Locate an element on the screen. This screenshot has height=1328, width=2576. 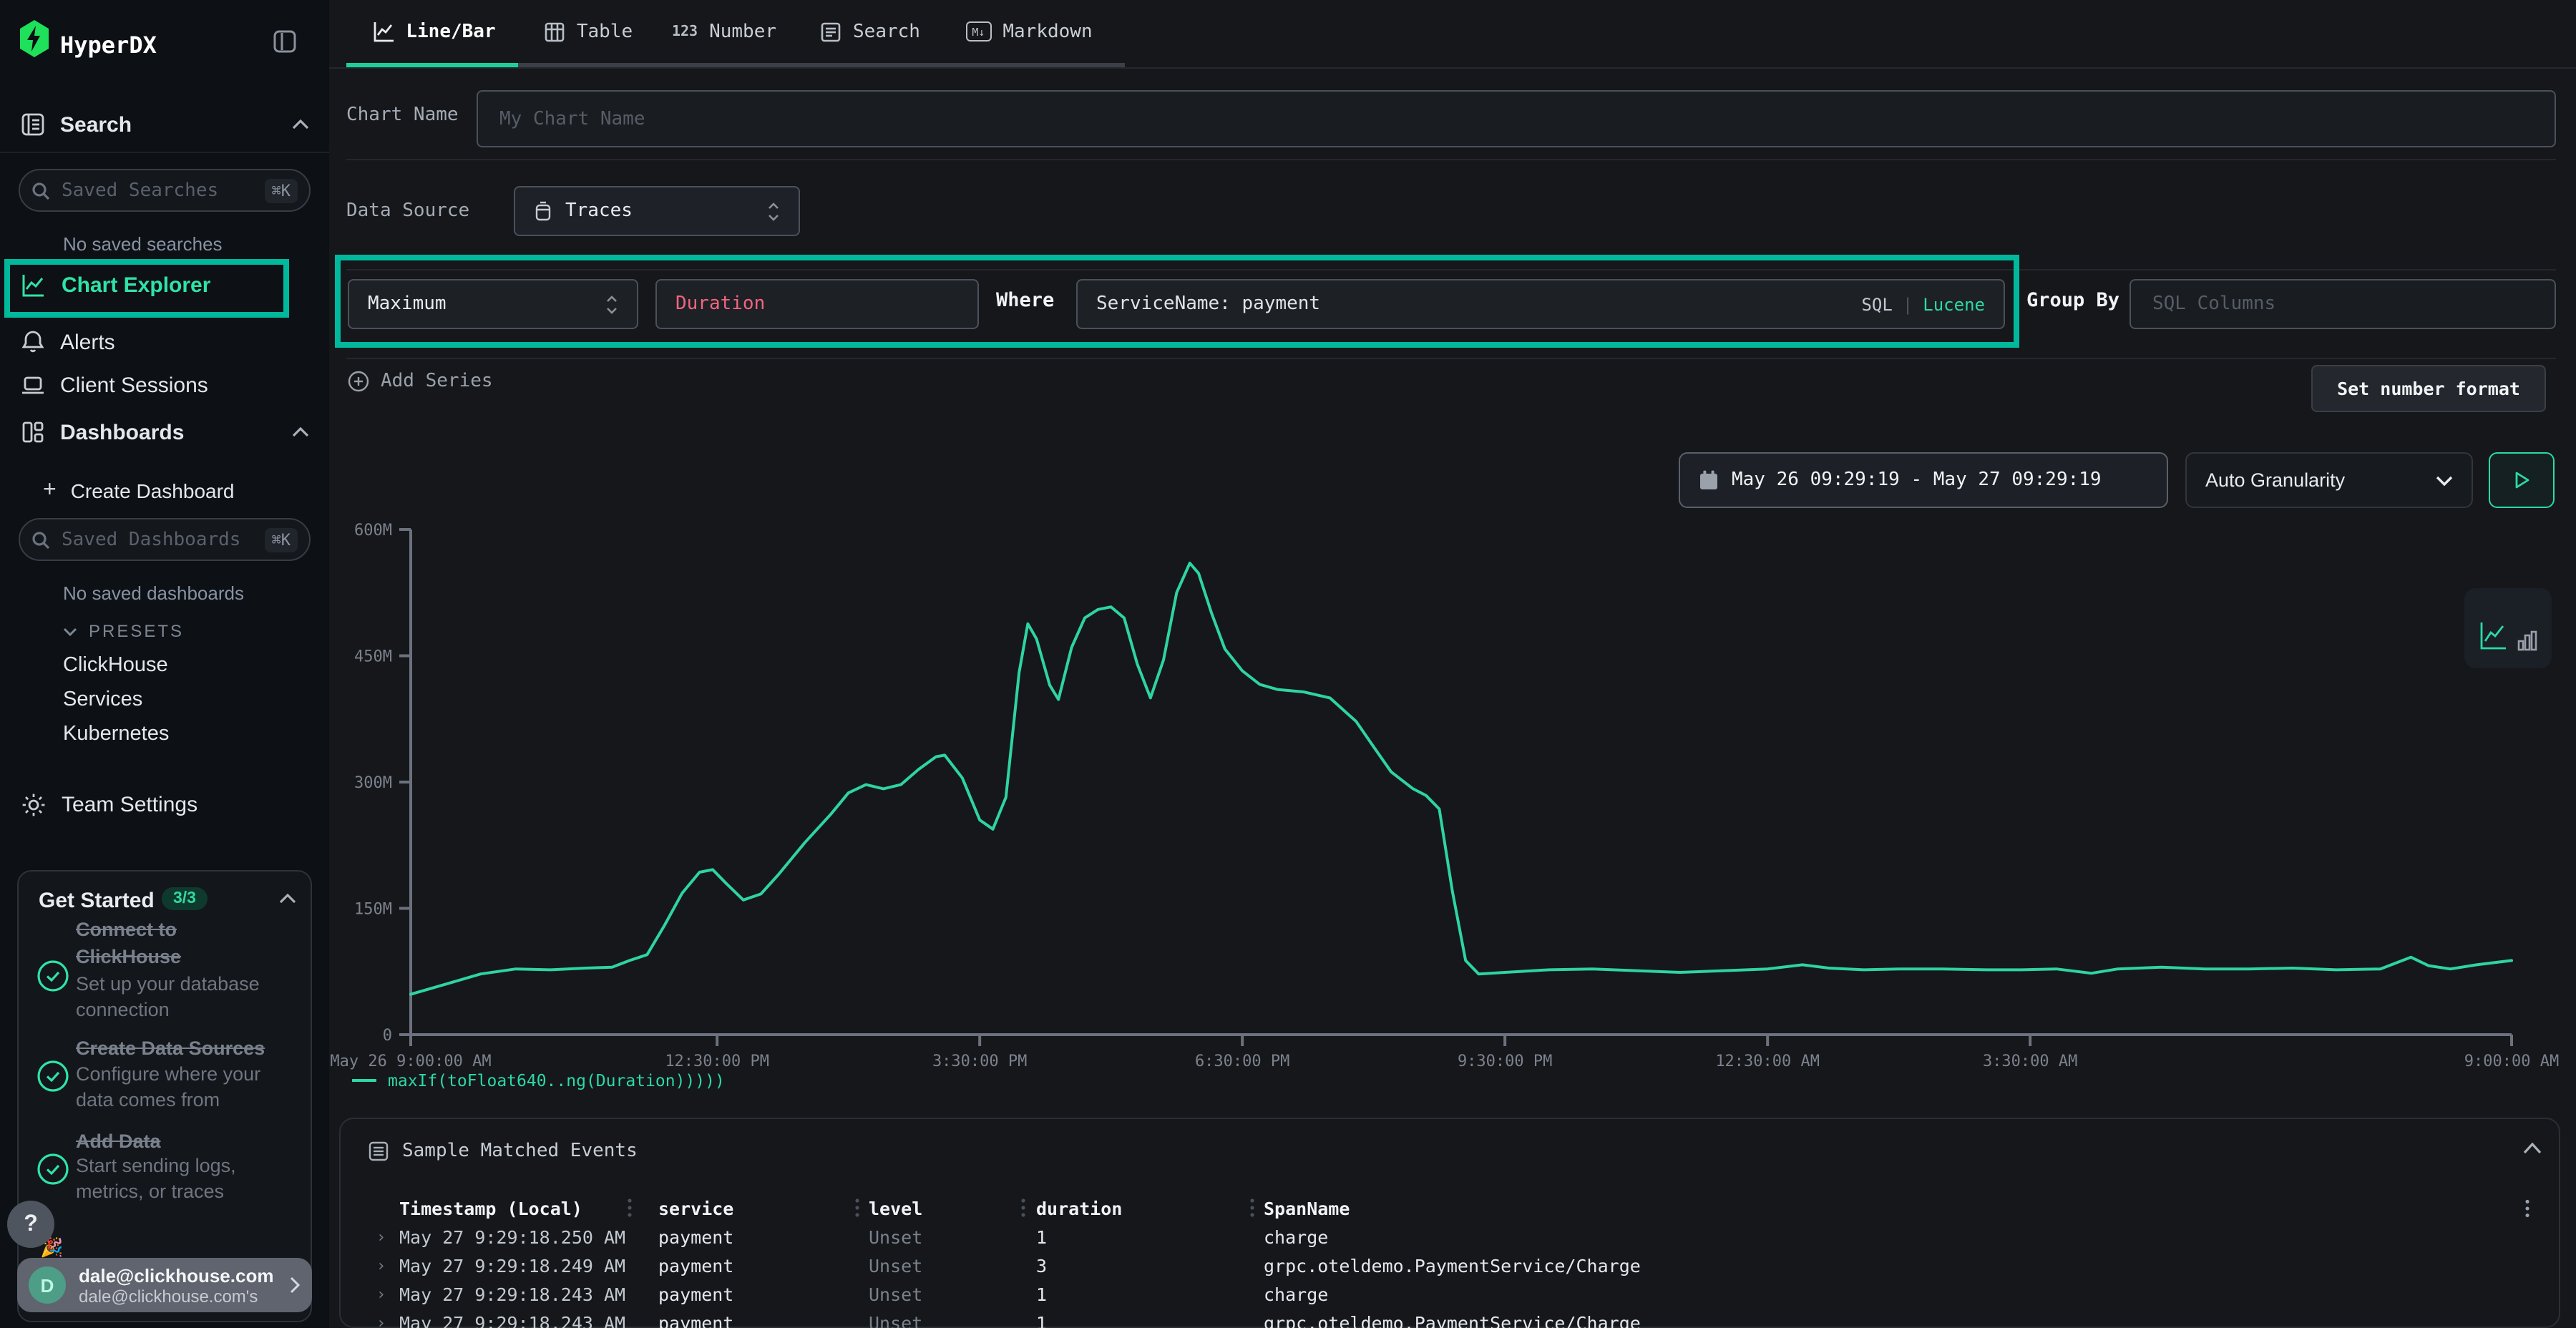
select-updown-icon is located at coordinates (773, 211).